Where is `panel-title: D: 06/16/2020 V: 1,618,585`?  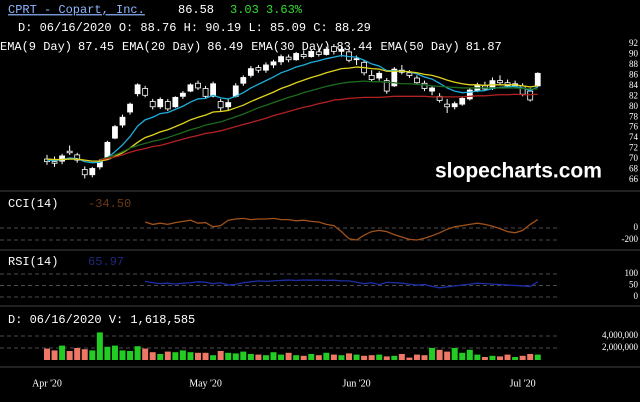 panel-title: D: 06/16/2020 V: 1,618,585 is located at coordinates (101, 320).